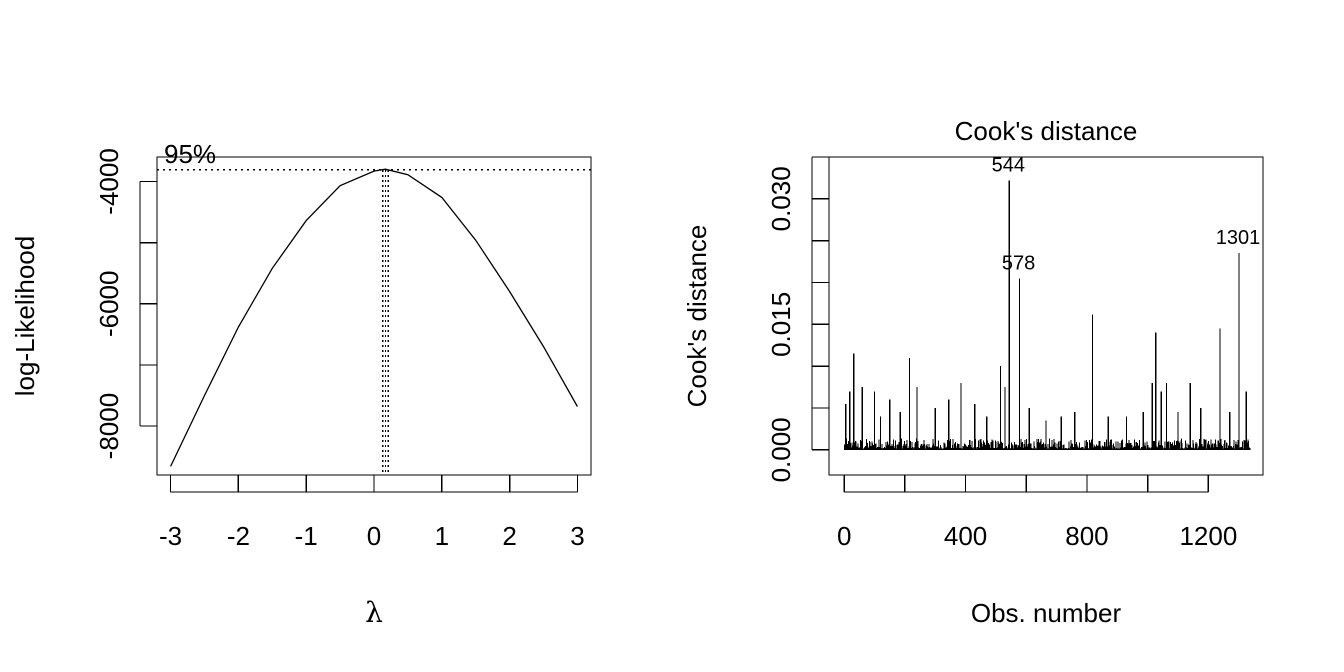  Describe the element at coordinates (109, 181) in the screenshot. I see `y-tick-label: -4000` at that location.